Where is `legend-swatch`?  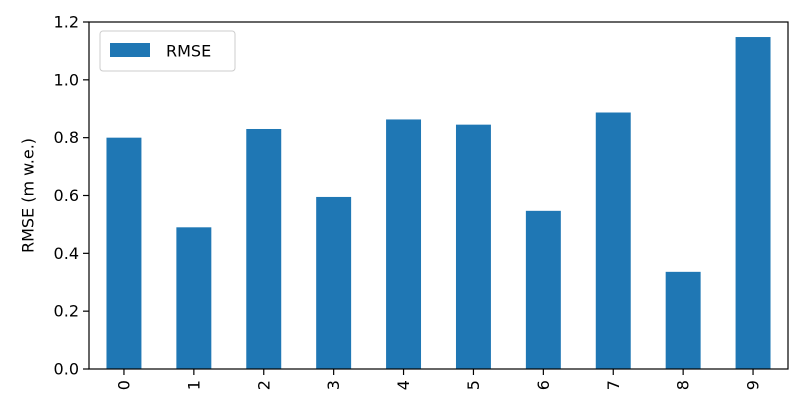
legend-swatch is located at coordinates (130, 50).